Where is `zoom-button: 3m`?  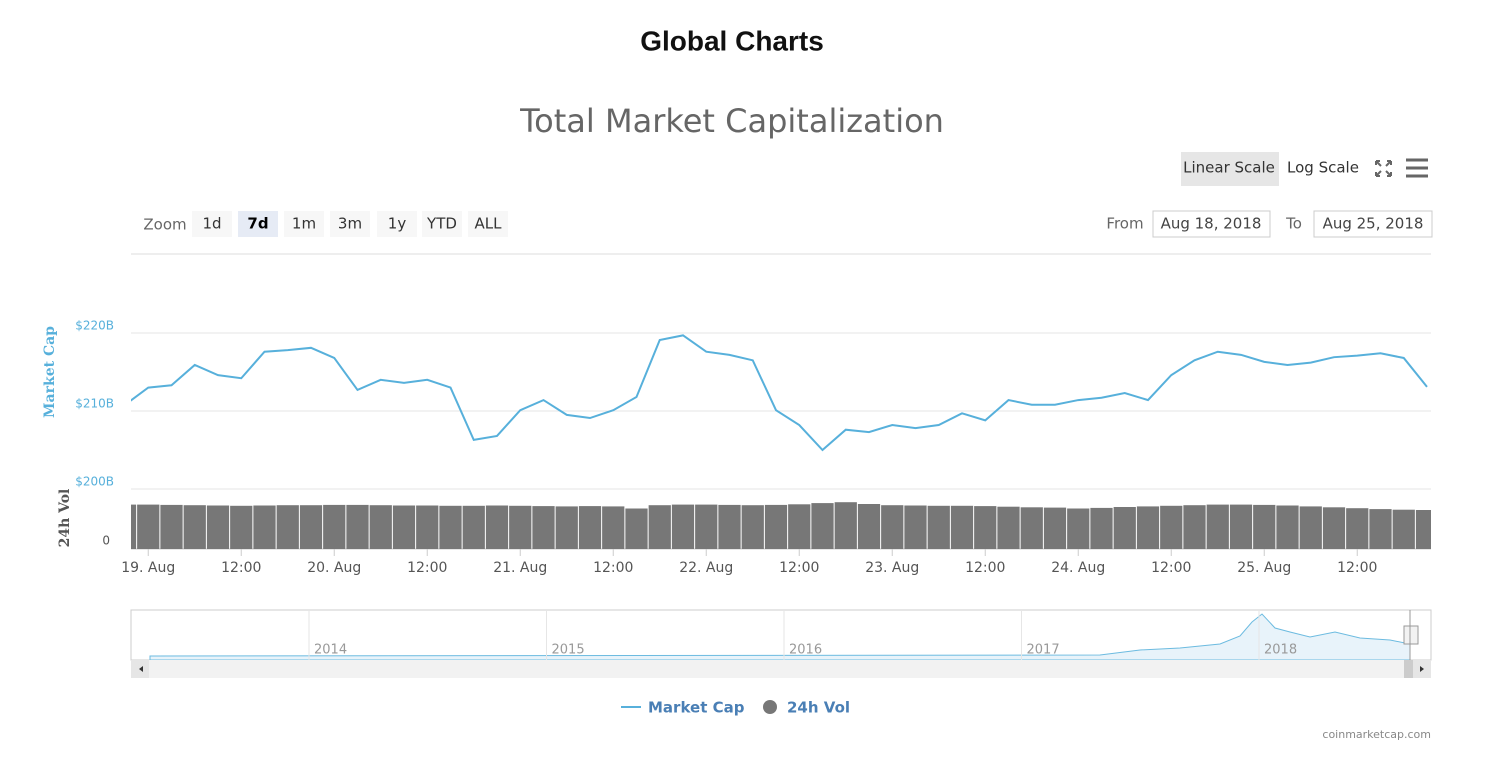
zoom-button: 3m is located at coordinates (350, 224).